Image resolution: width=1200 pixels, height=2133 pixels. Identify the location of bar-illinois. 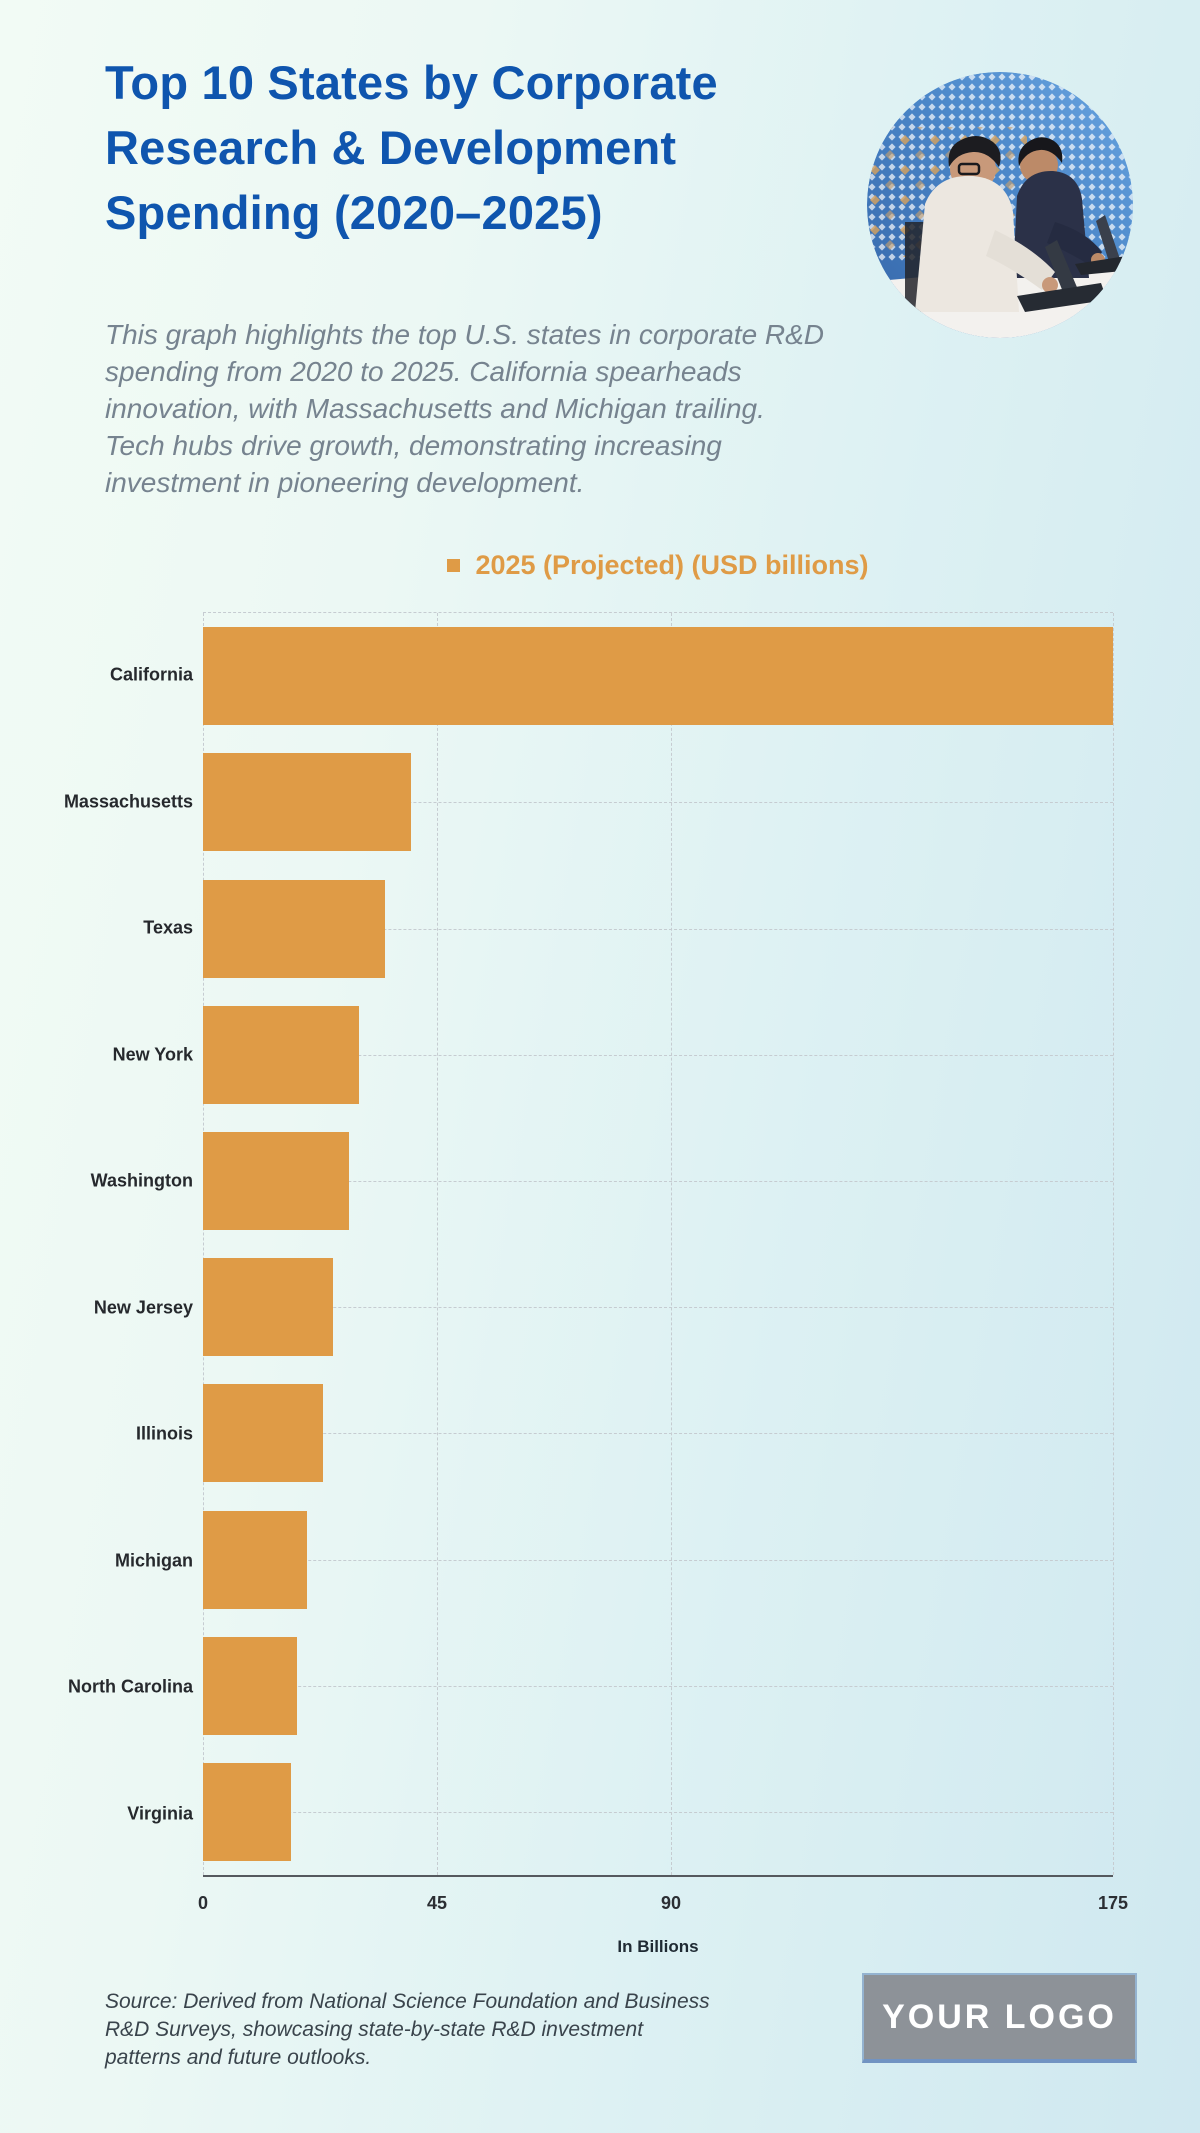
(263, 1433).